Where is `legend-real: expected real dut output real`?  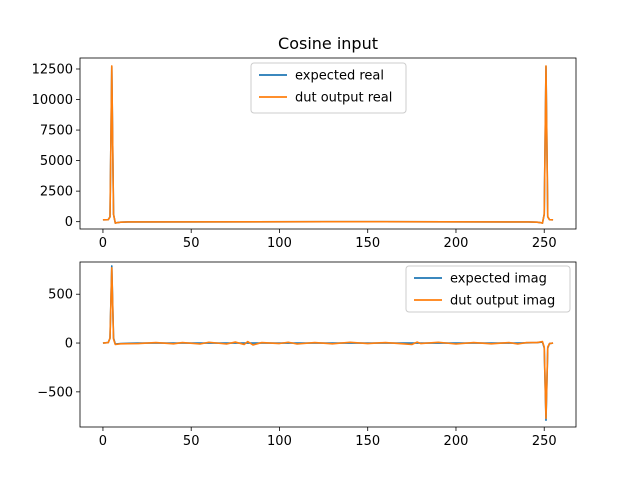
legend-real: expected real dut output real is located at coordinates (328, 88).